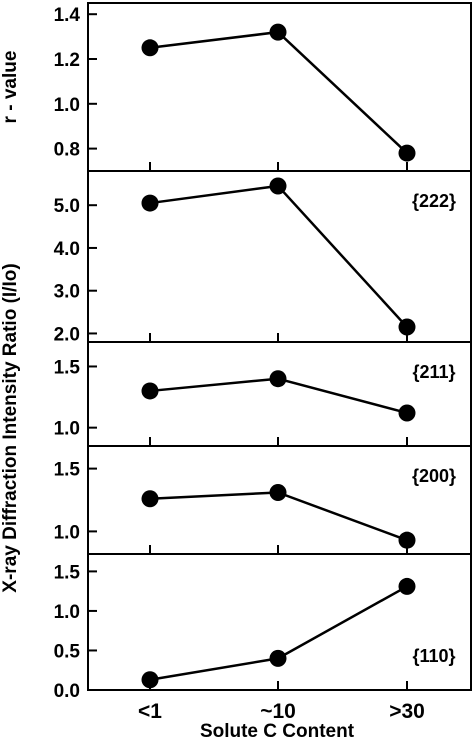  I want to click on y-tick-label: 0.8, so click(67, 150).